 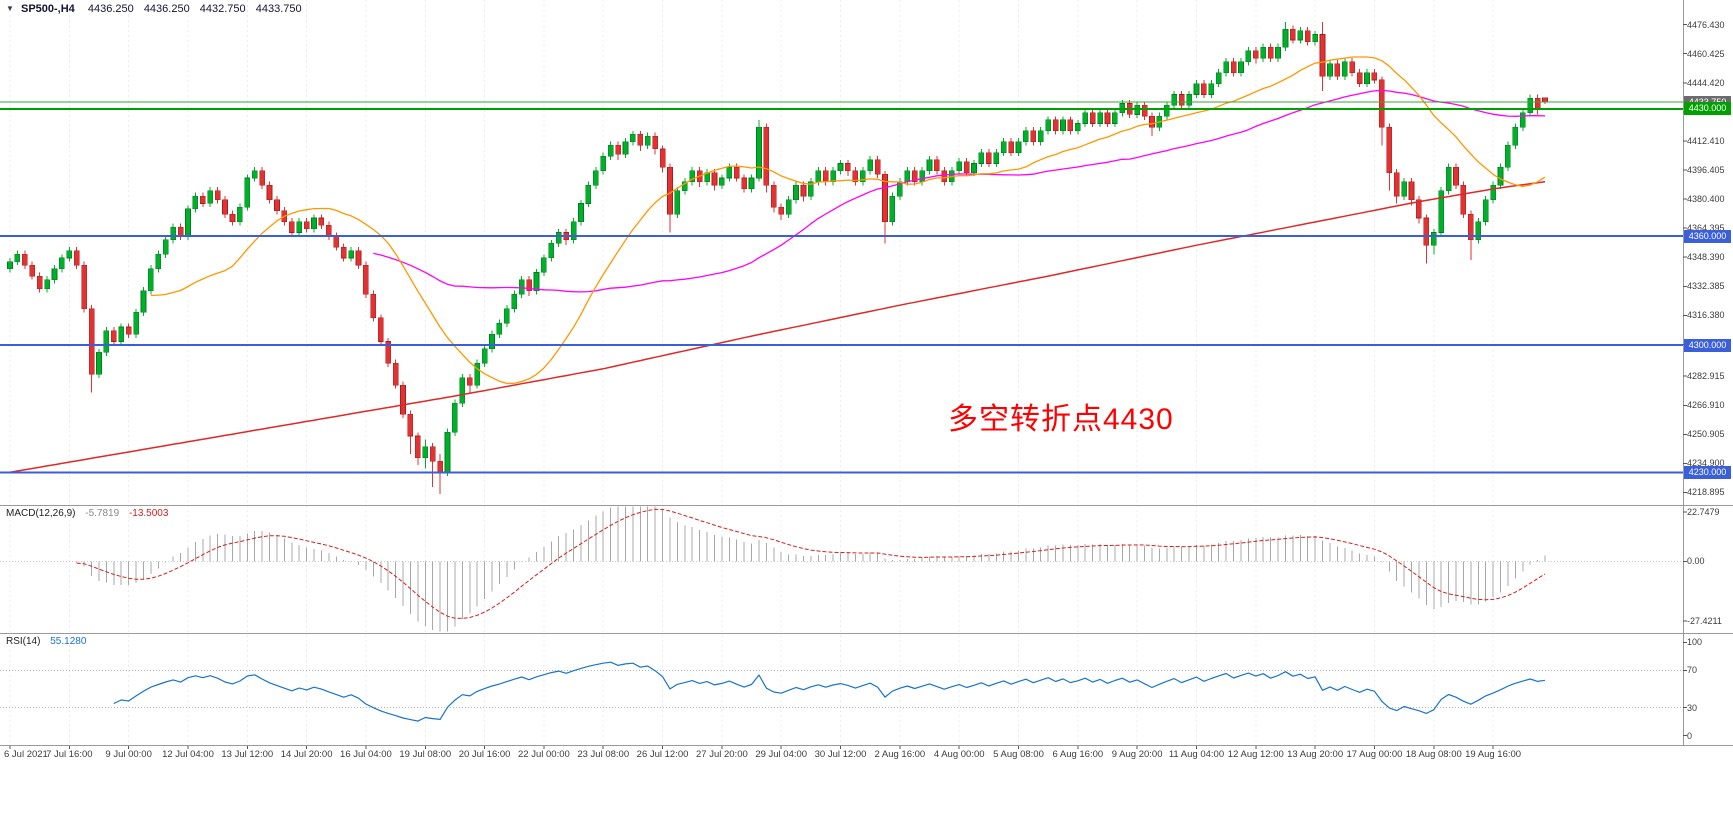 I want to click on price-tick-label: 4476.430, so click(x=1706, y=24).